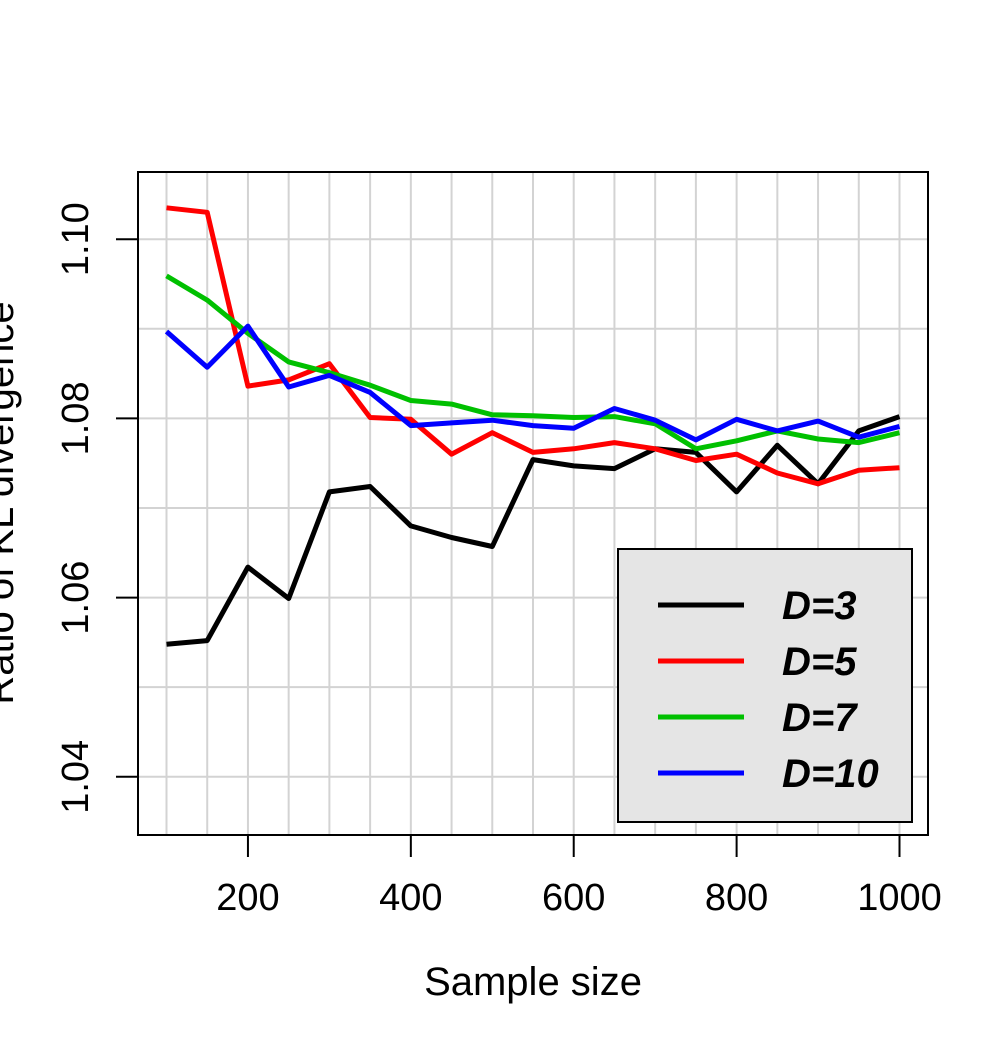 Image resolution: width=982 pixels, height=1050 pixels. I want to click on legend-label: D=5, so click(819, 662).